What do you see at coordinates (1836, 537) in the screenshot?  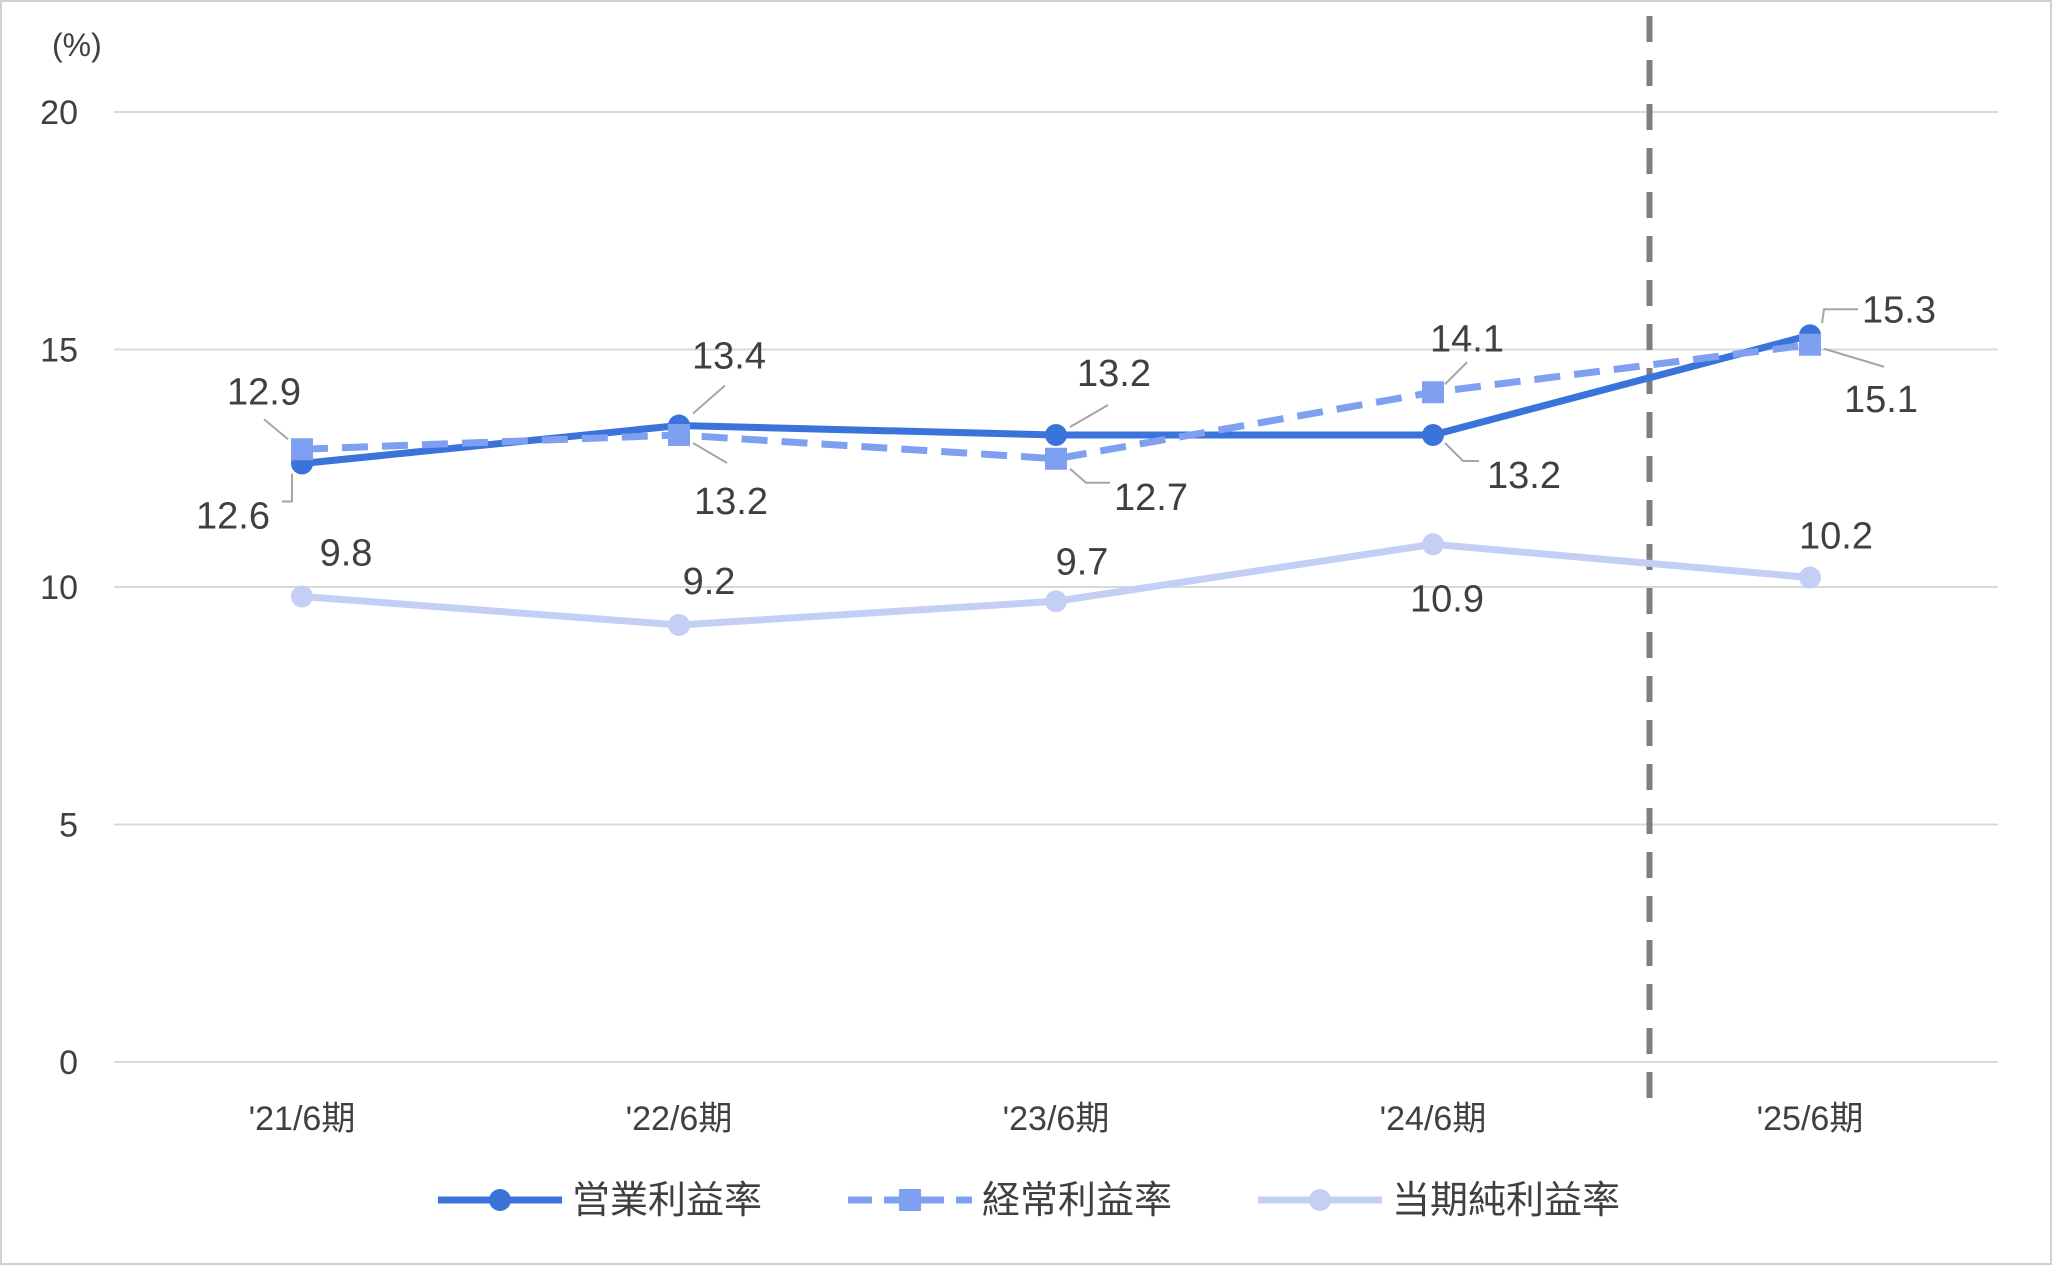 I see `data-label: 10.2` at bounding box center [1836, 537].